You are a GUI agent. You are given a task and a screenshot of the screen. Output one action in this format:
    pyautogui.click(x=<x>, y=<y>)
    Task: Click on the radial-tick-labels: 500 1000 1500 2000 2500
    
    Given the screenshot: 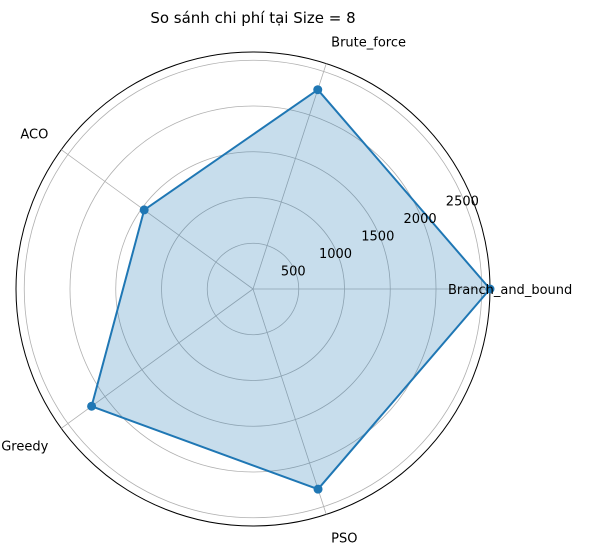 What is the action you would take?
    pyautogui.click(x=380, y=236)
    